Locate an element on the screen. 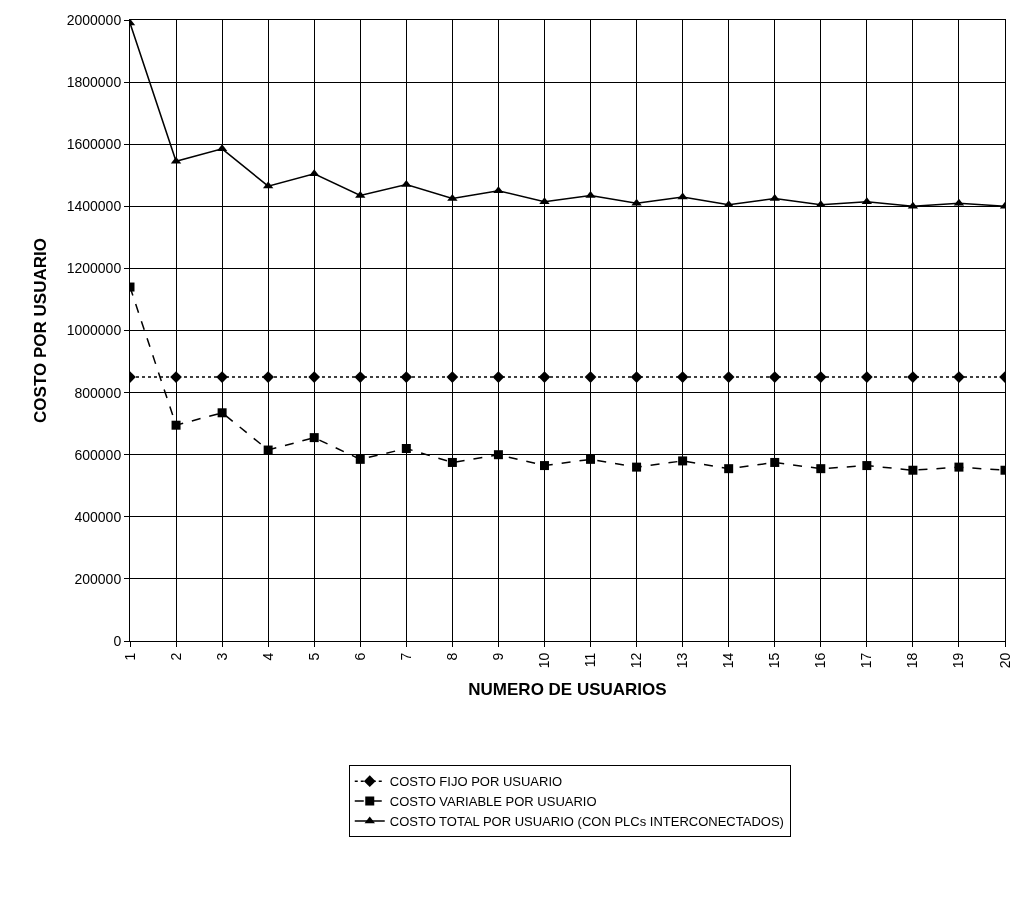  x-tick-label: 13 is located at coordinates (682, 660).